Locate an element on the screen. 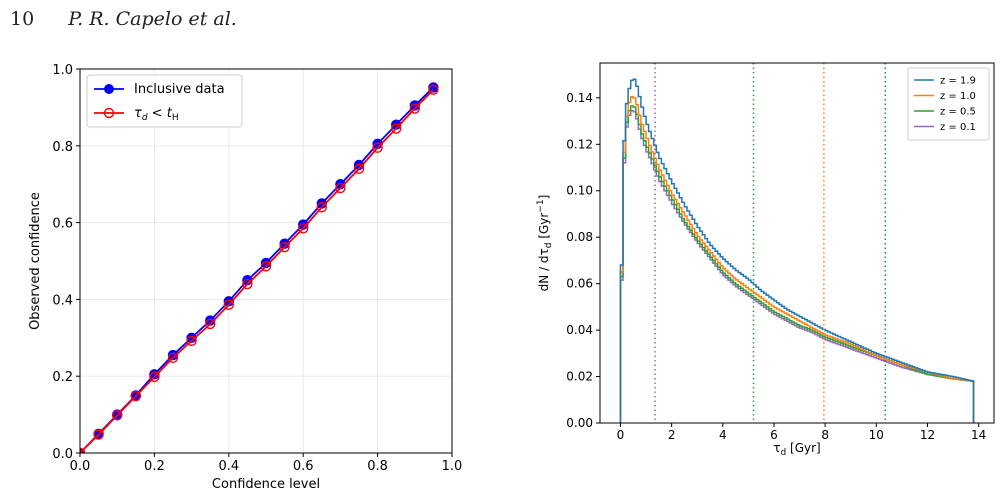 The height and width of the screenshot is (490, 1004). right-legend-label-2: z = 0.5 is located at coordinates (958, 112).